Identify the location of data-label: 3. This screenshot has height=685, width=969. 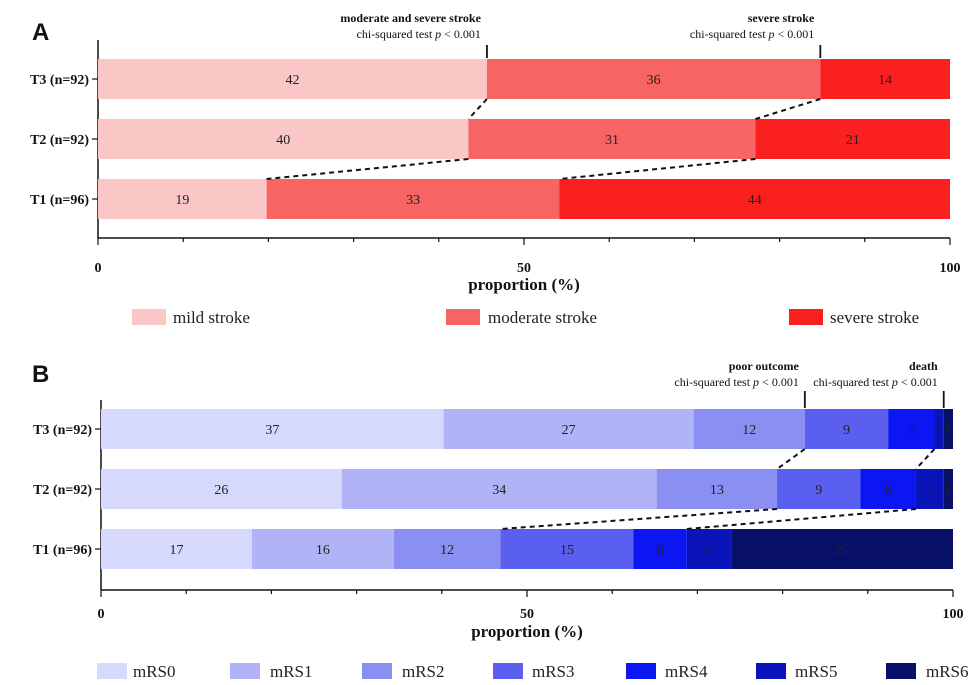
(929, 490).